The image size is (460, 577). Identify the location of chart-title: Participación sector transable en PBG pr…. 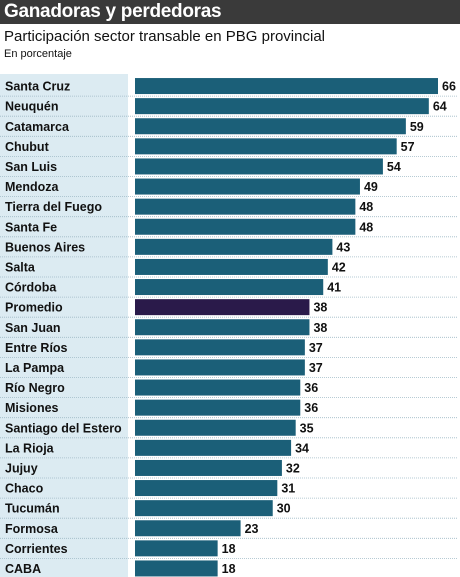
(164, 36).